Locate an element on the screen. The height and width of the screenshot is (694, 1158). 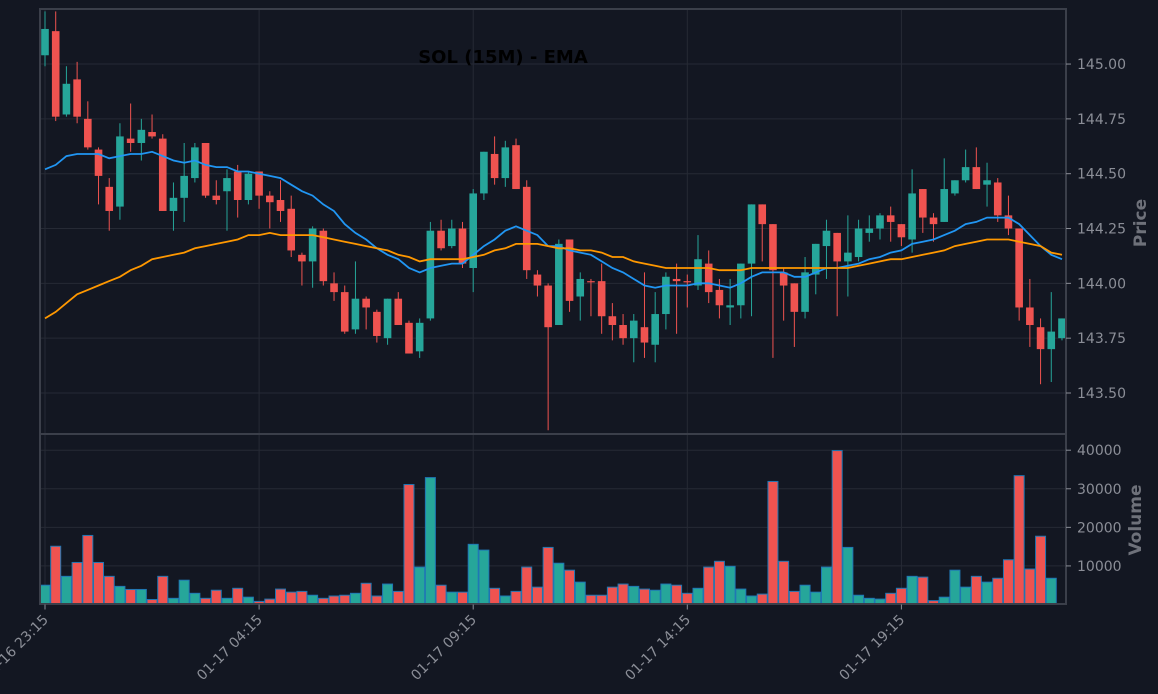
chart-title: SOL (15M) - EMA is located at coordinates (503, 57).